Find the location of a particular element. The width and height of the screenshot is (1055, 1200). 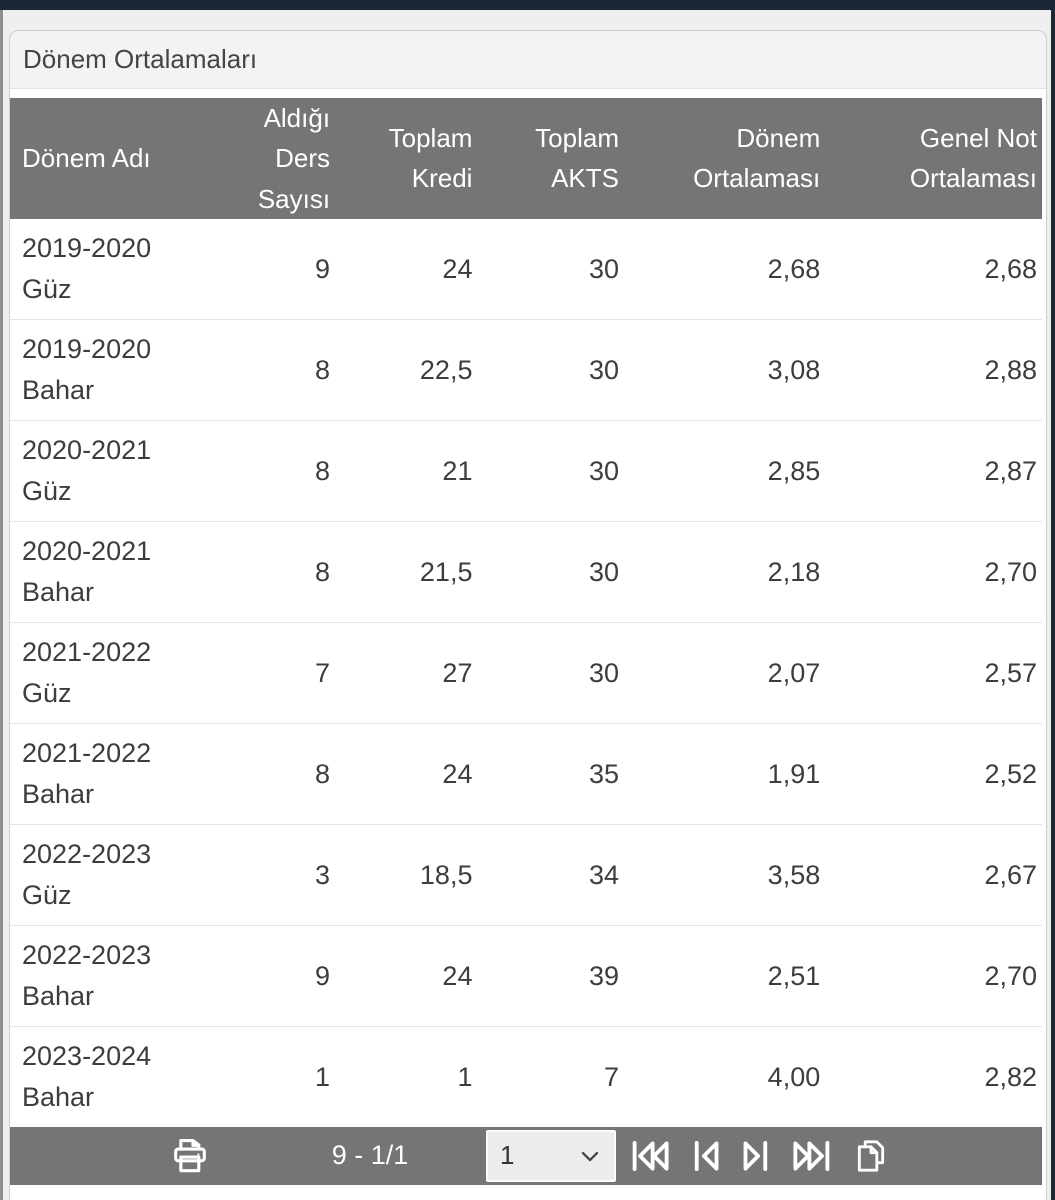

cell-donem-adi: 2021-2022 Bahar is located at coordinates (105, 774).